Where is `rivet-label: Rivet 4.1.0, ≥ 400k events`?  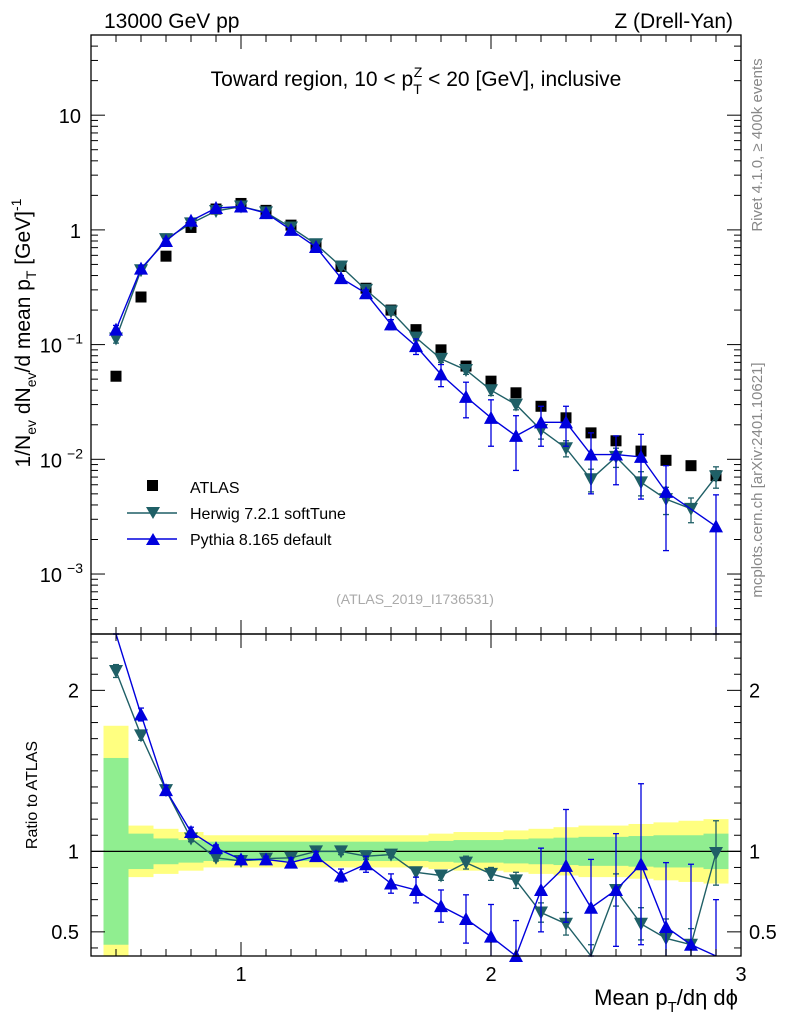 rivet-label: Rivet 4.1.0, ≥ 400k events is located at coordinates (757, 144).